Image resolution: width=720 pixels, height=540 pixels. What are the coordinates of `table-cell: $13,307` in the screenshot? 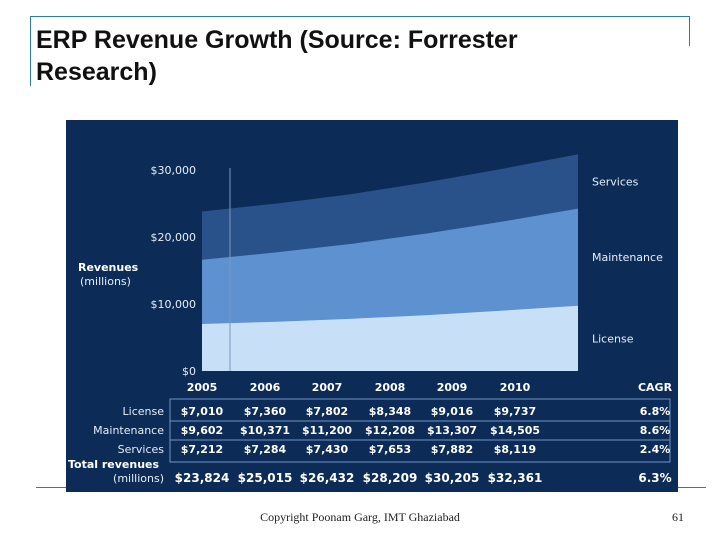 It's located at (452, 430).